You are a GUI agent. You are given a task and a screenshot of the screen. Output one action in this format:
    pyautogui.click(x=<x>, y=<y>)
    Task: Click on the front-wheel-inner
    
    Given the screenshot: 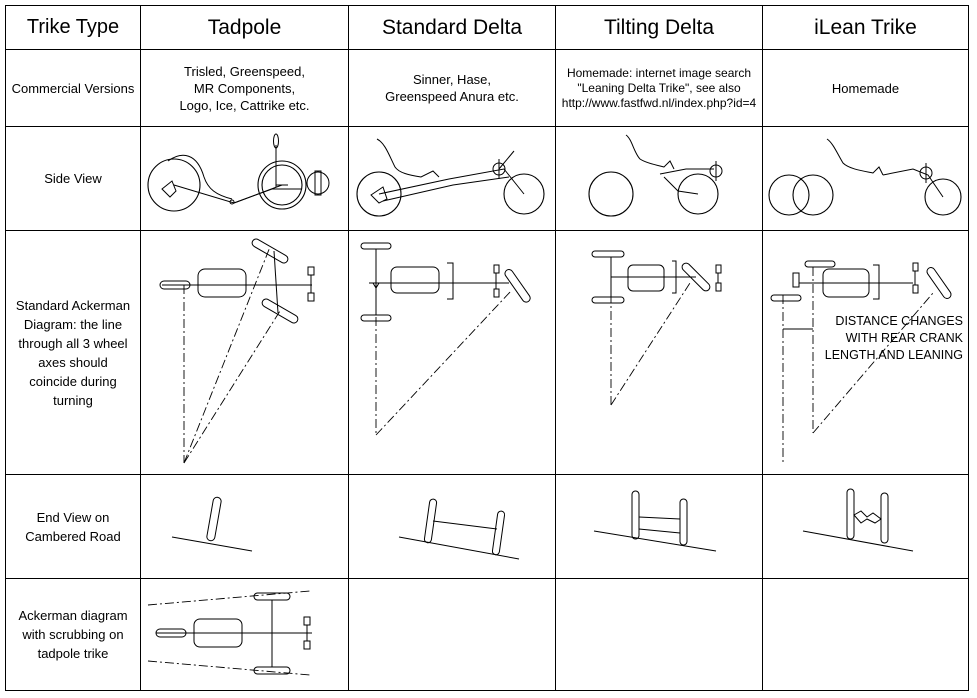 What is the action you would take?
    pyautogui.click(x=281, y=184)
    